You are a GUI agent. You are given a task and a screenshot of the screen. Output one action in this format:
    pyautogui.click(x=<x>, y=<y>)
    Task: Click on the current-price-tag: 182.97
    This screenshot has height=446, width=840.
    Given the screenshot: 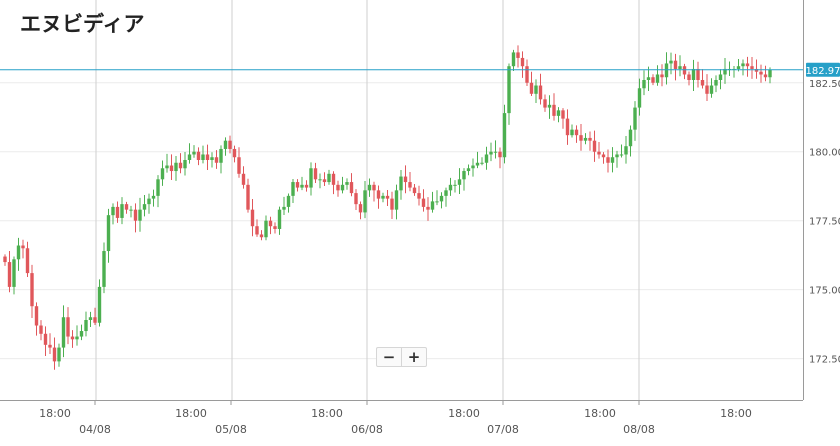 What is the action you would take?
    pyautogui.click(x=823, y=70)
    